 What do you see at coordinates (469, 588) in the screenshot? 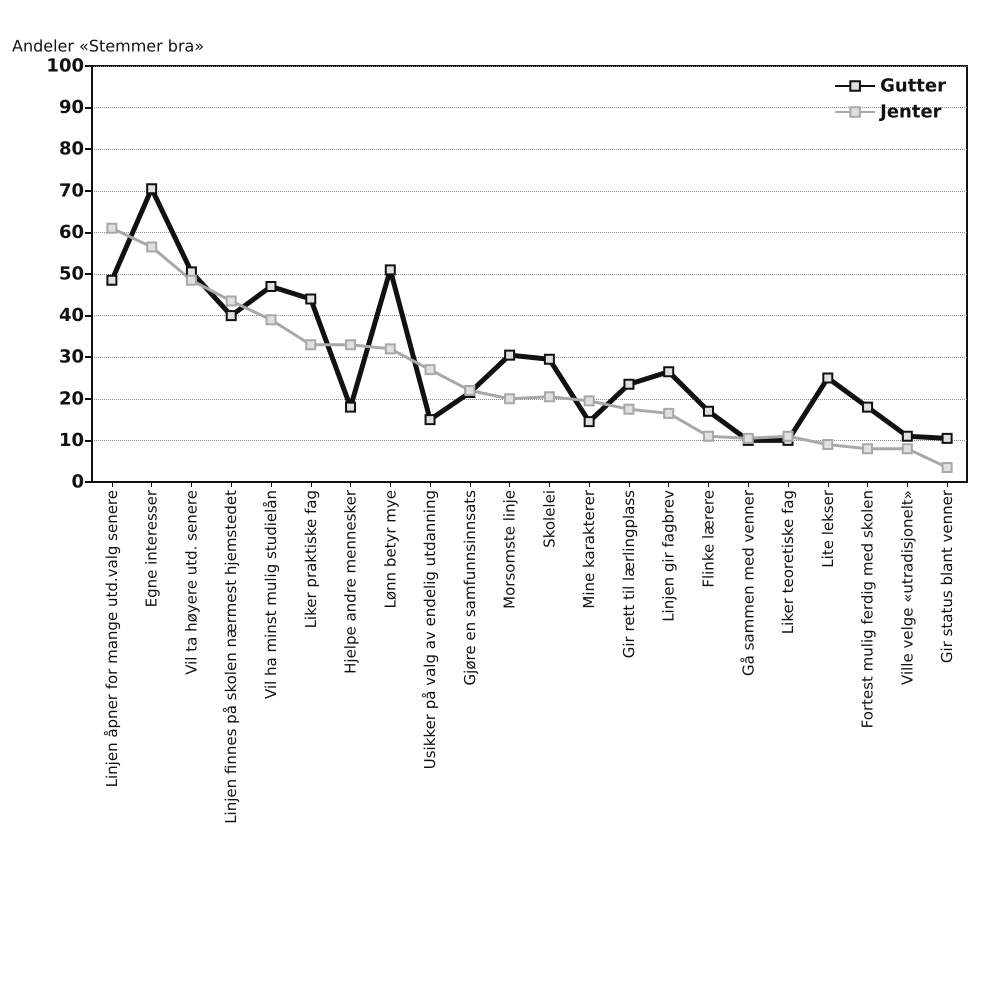
I see `x-tick-label: Gjøre en samfunnsinnsats` at bounding box center [469, 588].